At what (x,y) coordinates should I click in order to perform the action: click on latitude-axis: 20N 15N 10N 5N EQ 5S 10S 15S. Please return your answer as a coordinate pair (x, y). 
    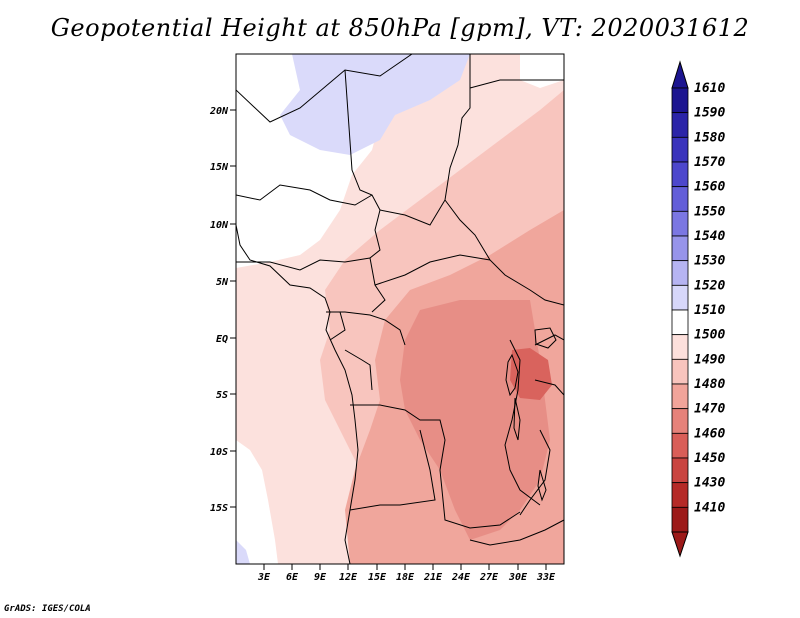
    Looking at the image, I should click on (222, 310).